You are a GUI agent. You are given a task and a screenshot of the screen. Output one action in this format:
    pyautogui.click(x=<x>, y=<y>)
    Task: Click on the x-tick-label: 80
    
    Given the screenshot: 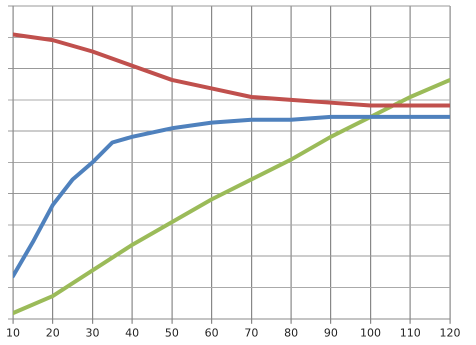 What is the action you would take?
    pyautogui.click(x=291, y=333)
    